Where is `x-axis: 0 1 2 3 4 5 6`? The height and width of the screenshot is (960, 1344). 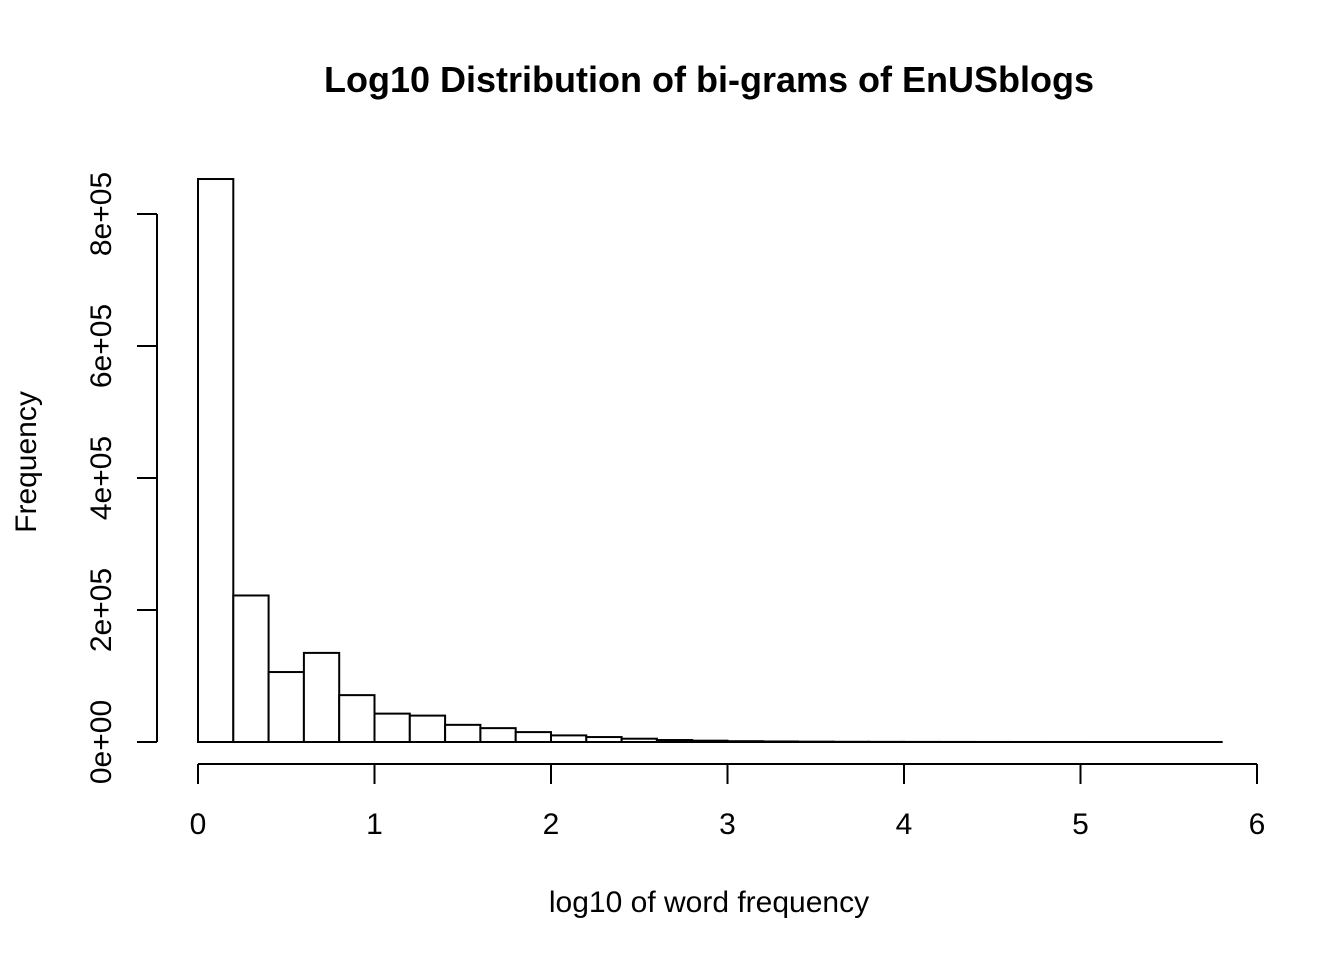 x-axis: 0 1 2 3 4 5 6 is located at coordinates (728, 802).